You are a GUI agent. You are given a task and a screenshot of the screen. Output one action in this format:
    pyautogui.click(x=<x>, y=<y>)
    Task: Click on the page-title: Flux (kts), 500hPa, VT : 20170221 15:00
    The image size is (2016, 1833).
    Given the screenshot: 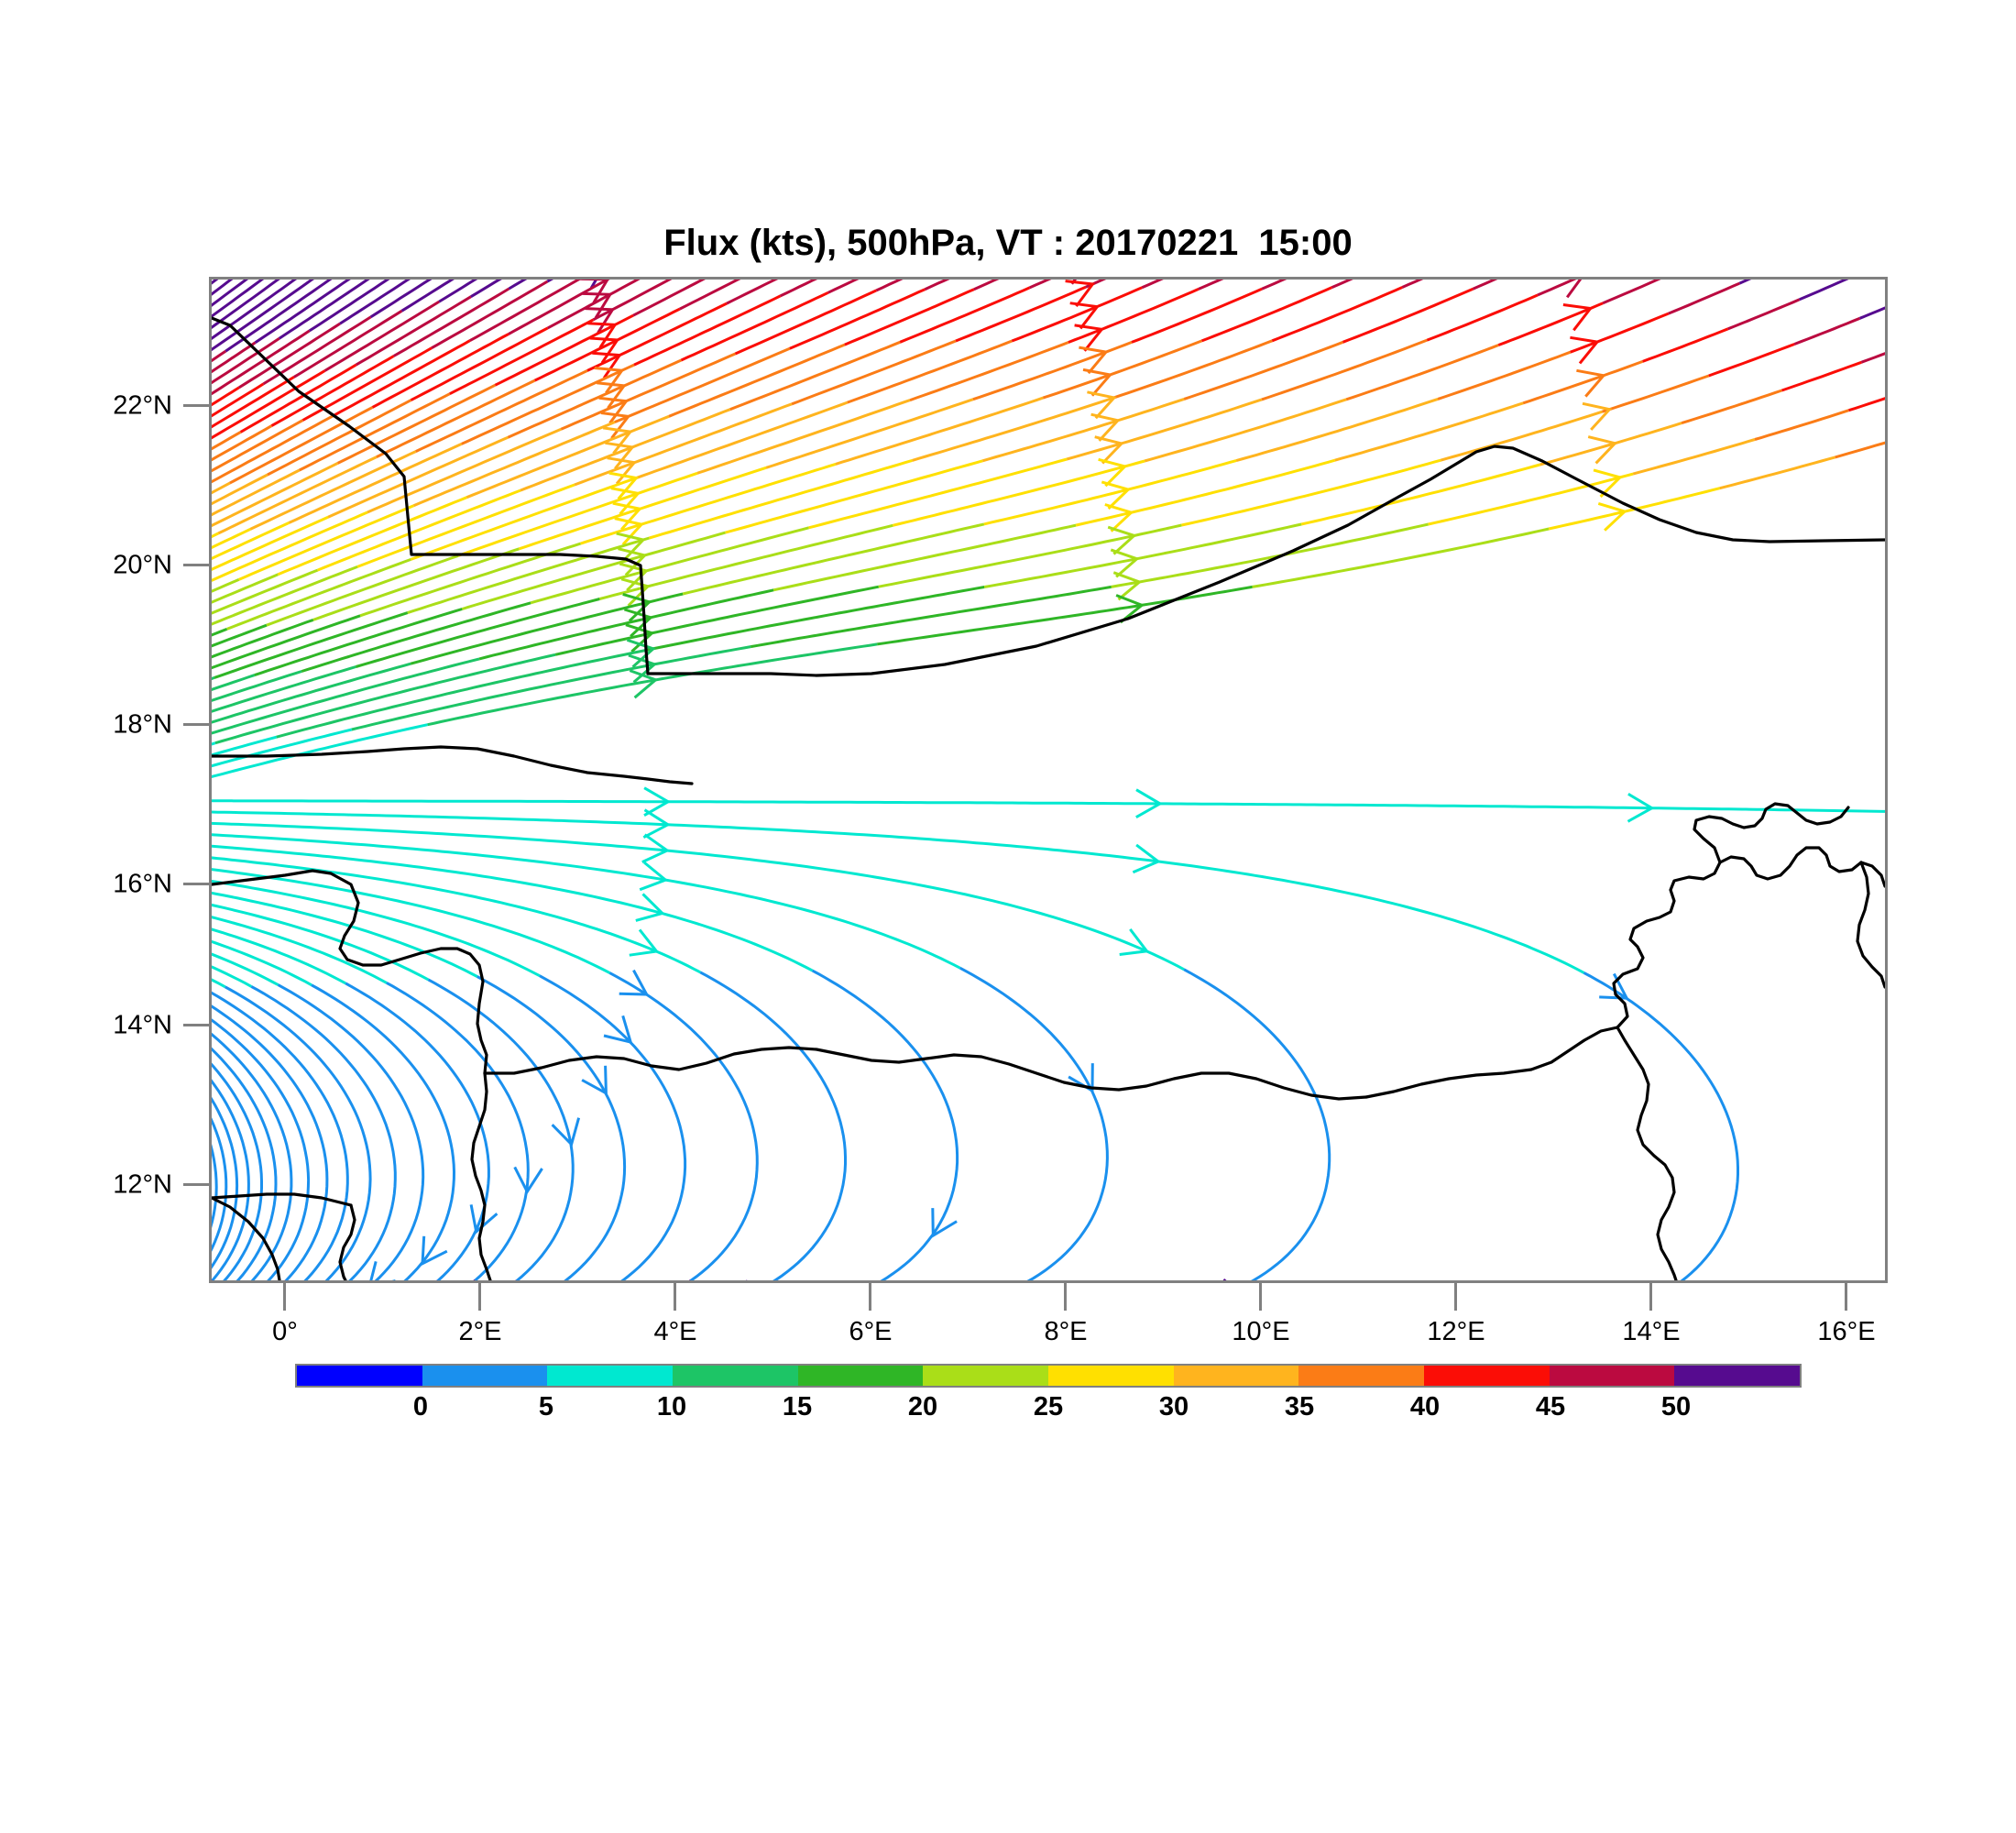 What is the action you would take?
    pyautogui.click(x=1008, y=243)
    